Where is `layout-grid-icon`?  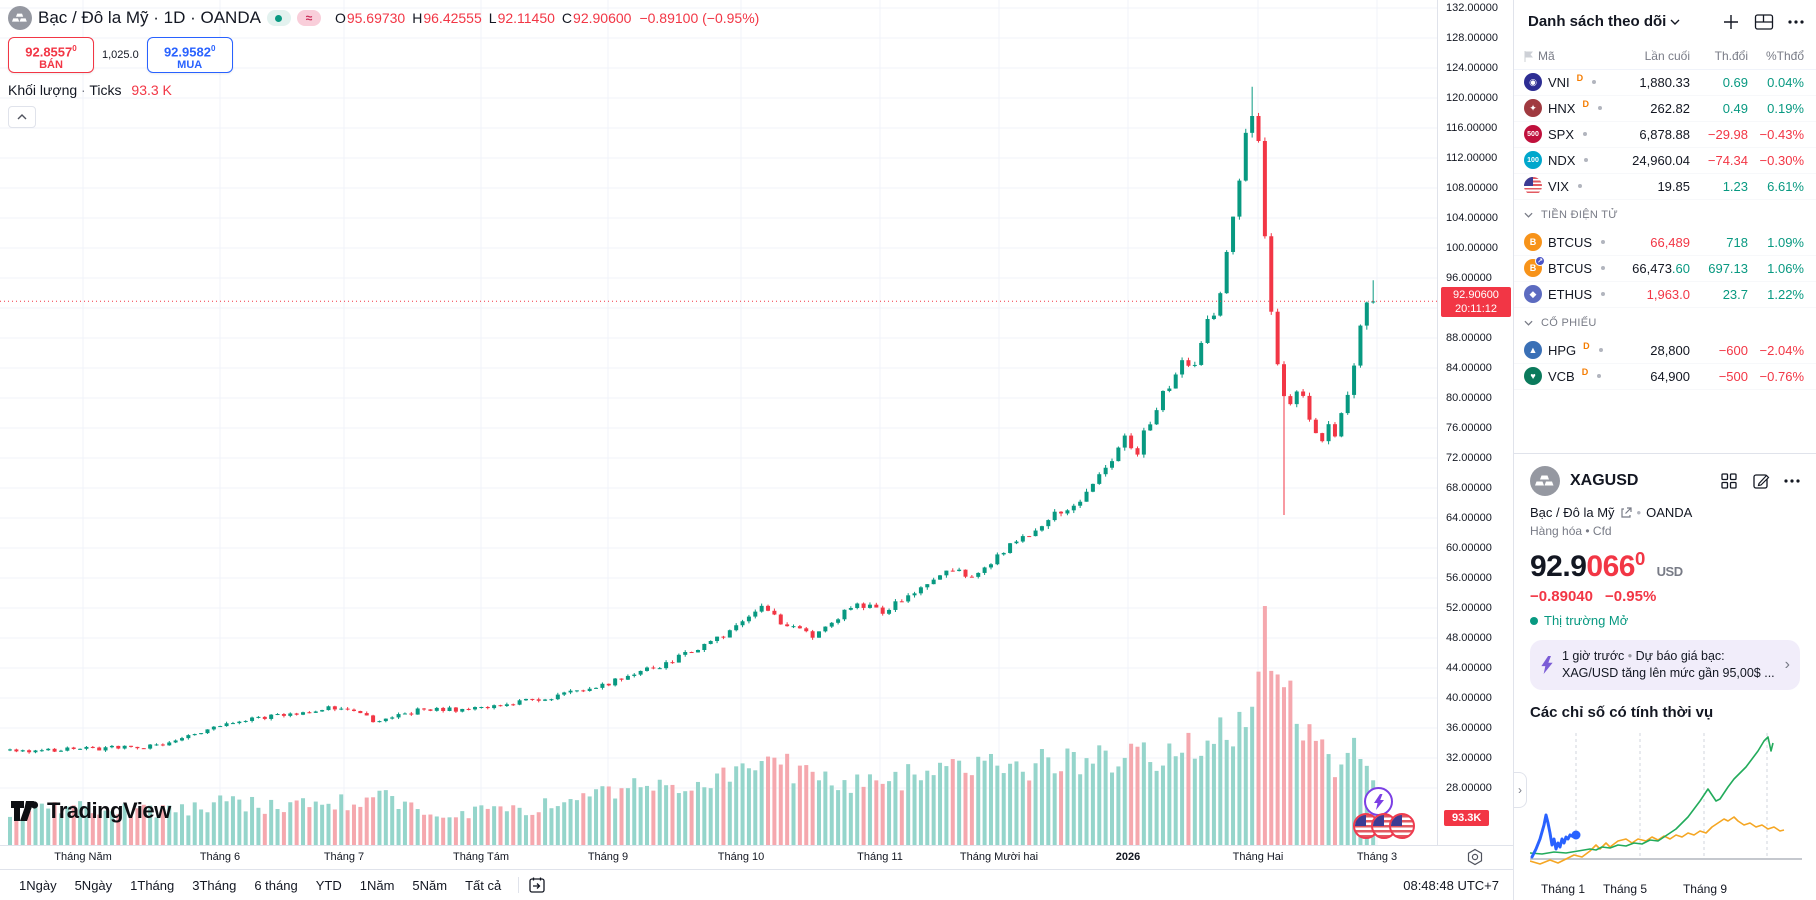
layout-grid-icon is located at coordinates (1764, 22).